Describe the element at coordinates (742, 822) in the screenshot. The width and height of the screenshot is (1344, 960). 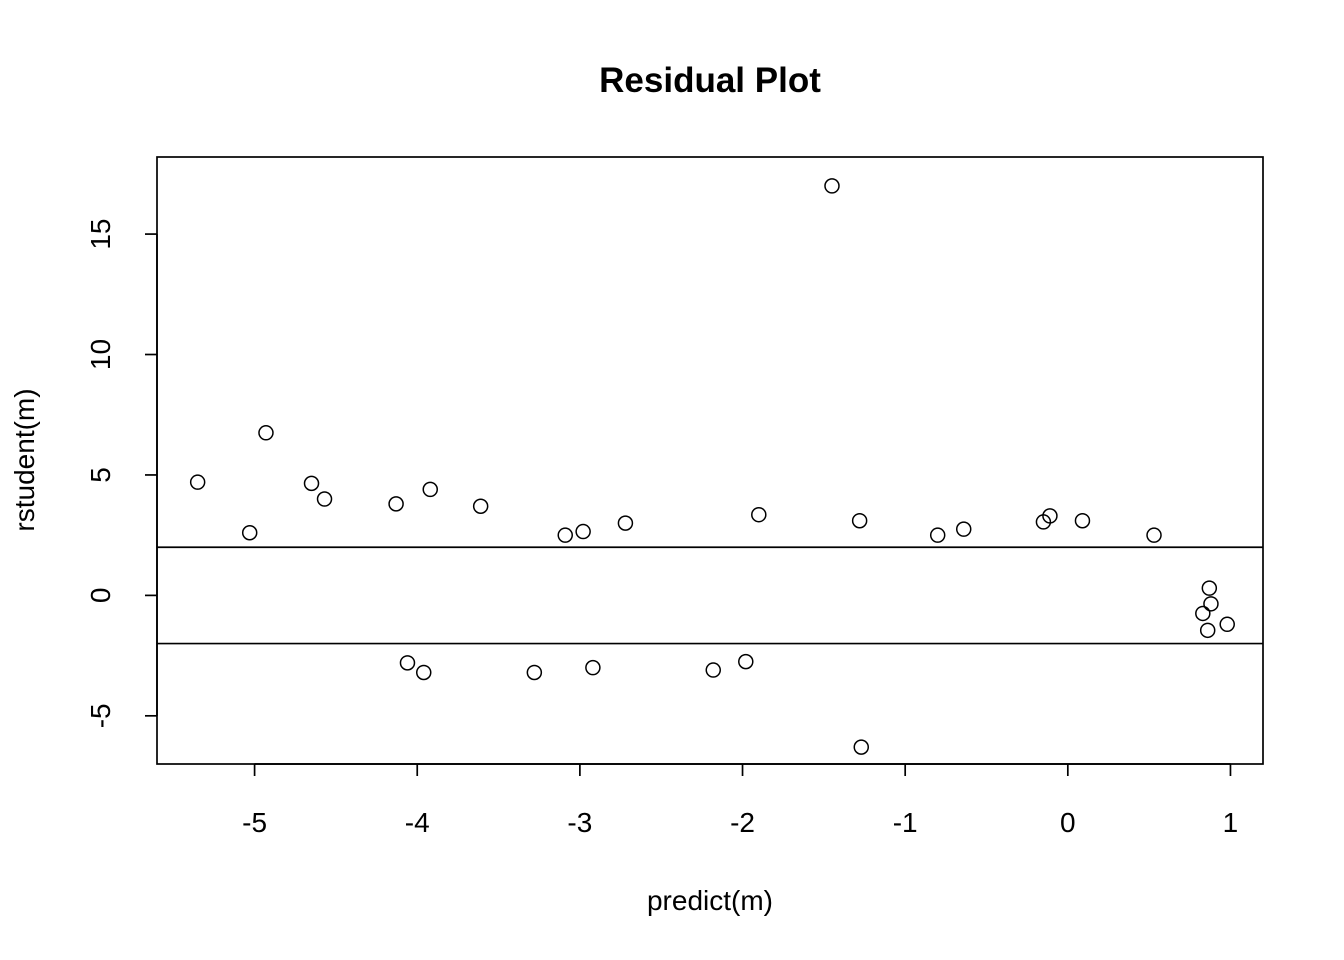
I see `x-tick-label: -2` at that location.